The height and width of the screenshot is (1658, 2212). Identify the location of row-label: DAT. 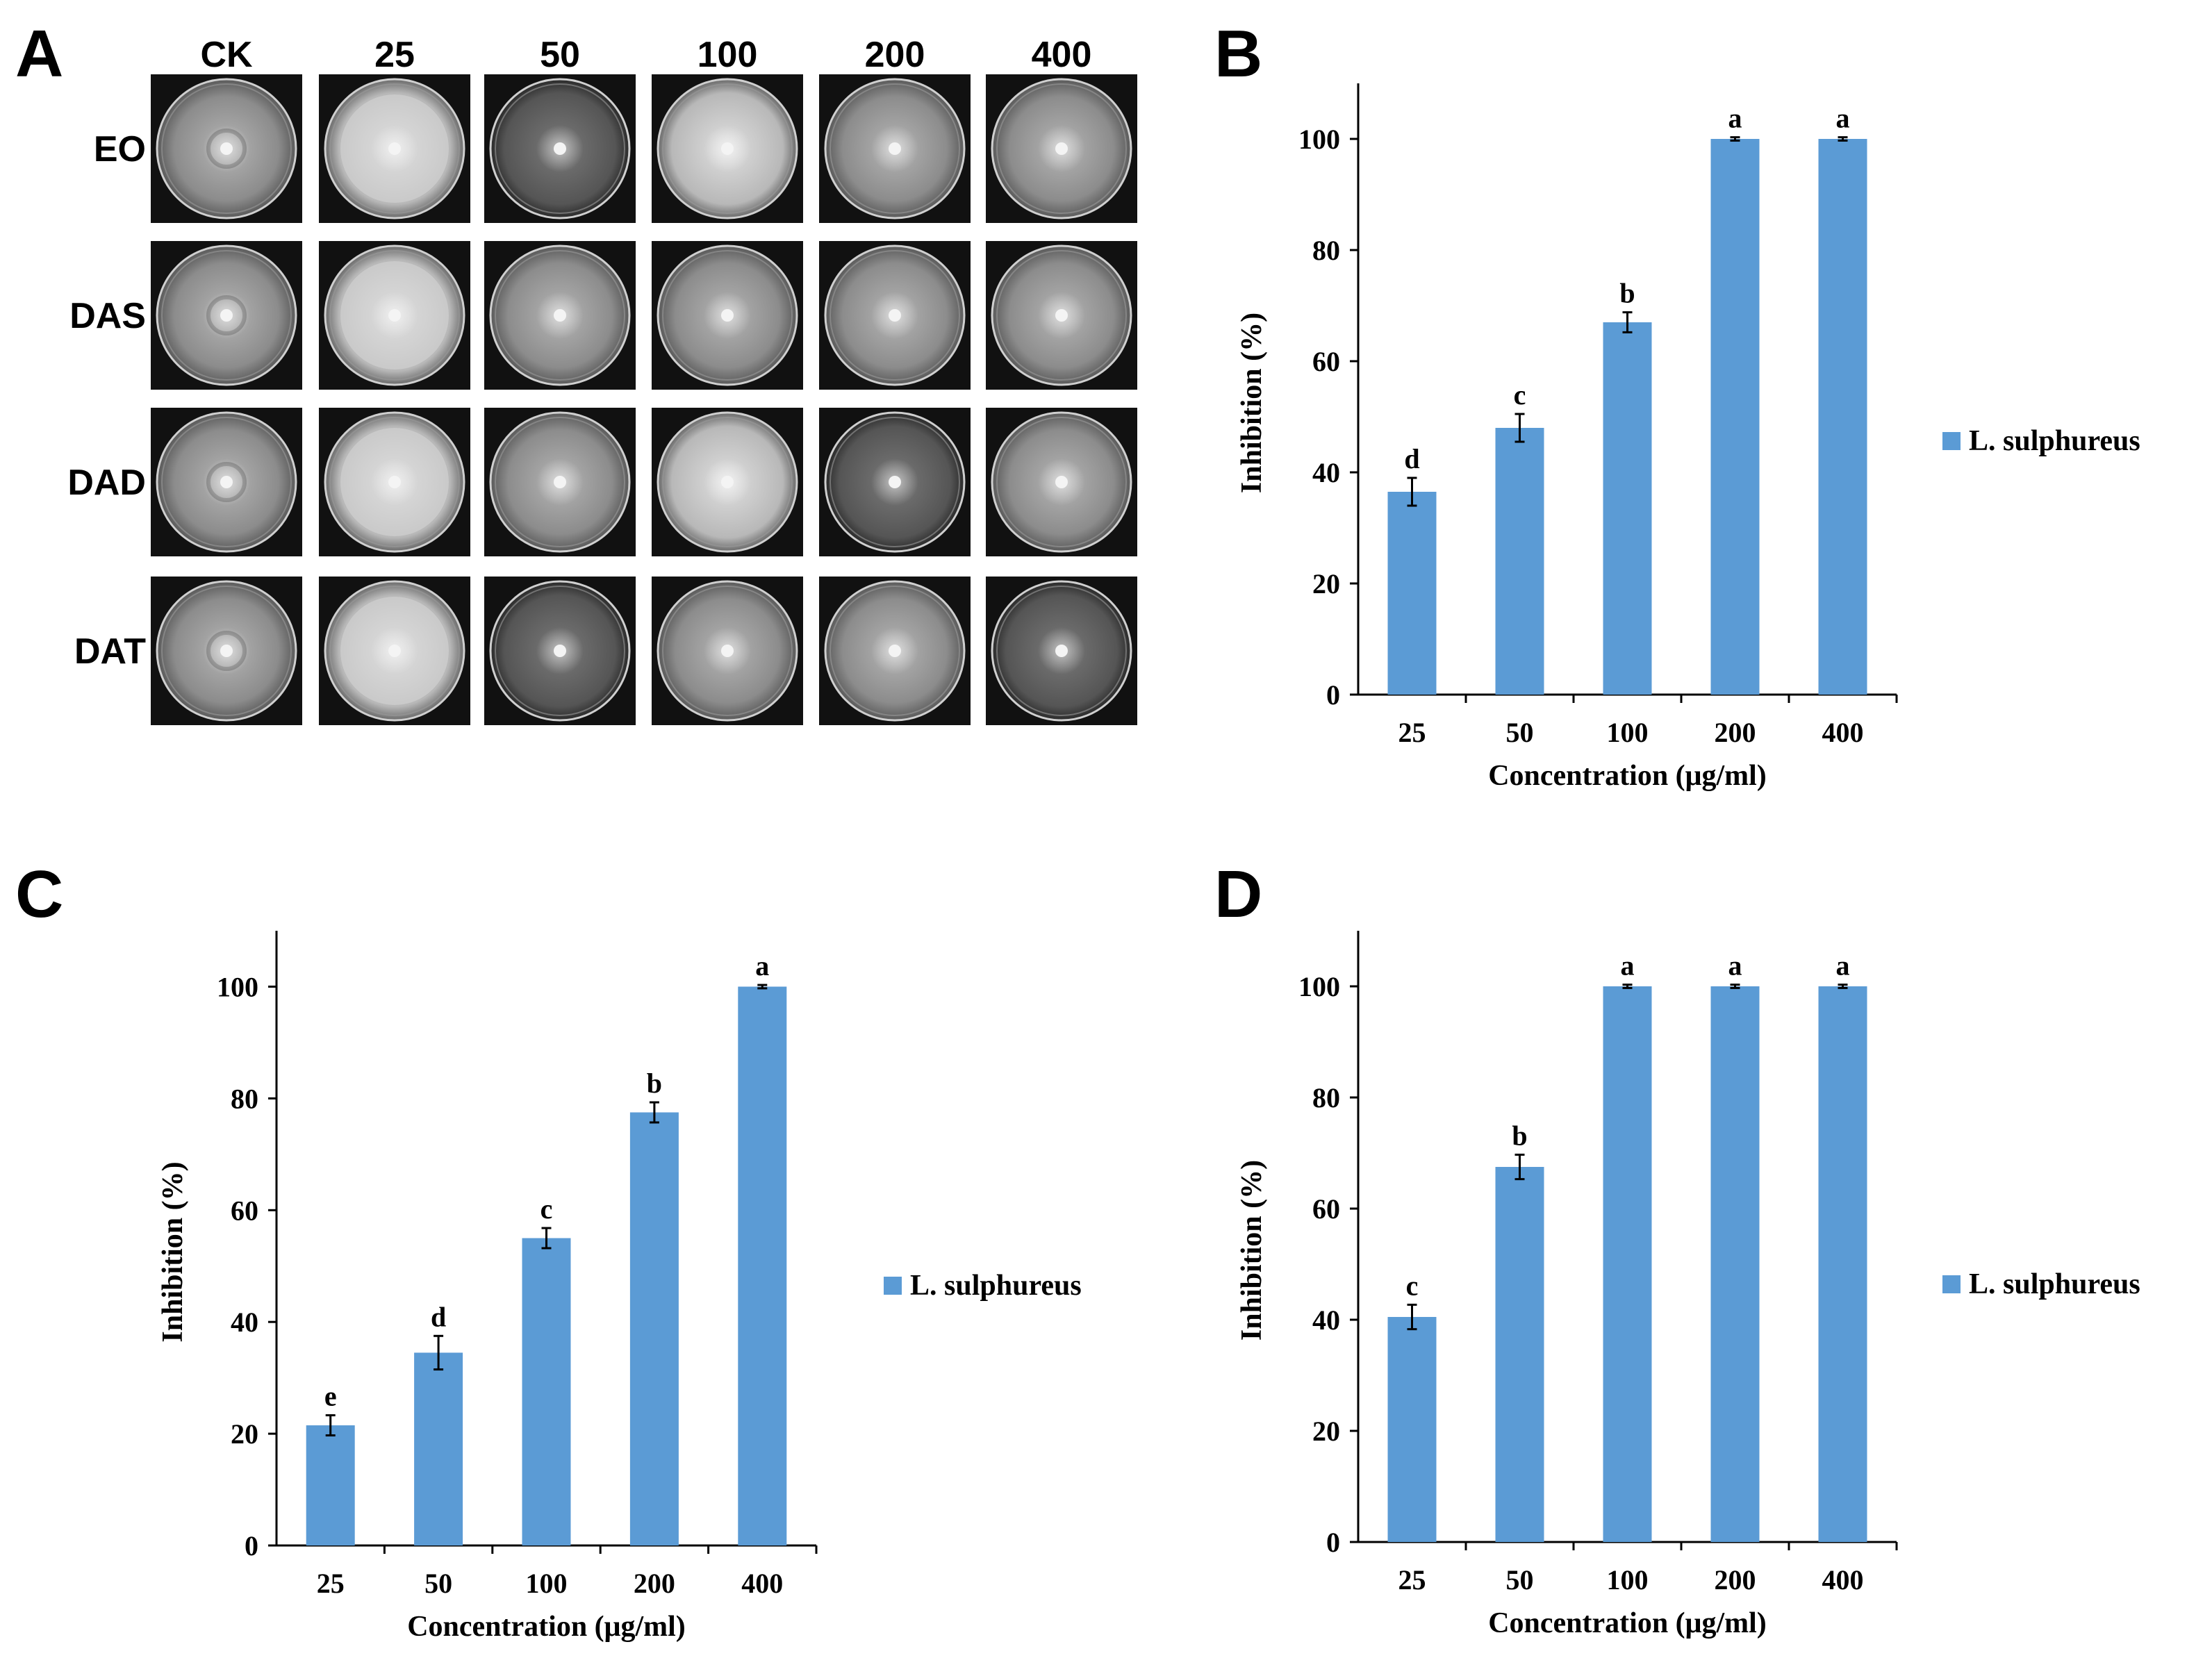
(110, 651).